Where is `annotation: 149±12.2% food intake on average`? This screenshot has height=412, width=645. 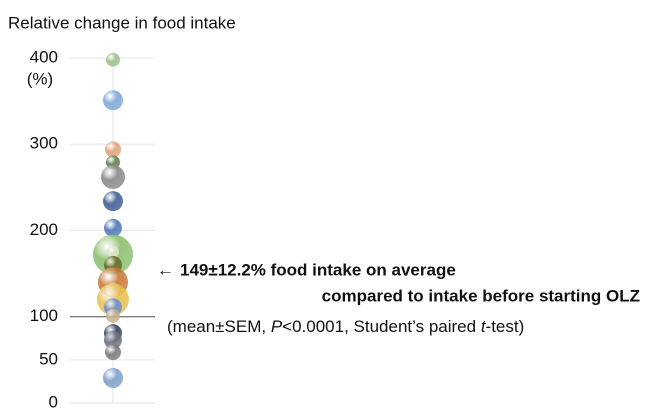 annotation: 149±12.2% food intake on average is located at coordinates (318, 269).